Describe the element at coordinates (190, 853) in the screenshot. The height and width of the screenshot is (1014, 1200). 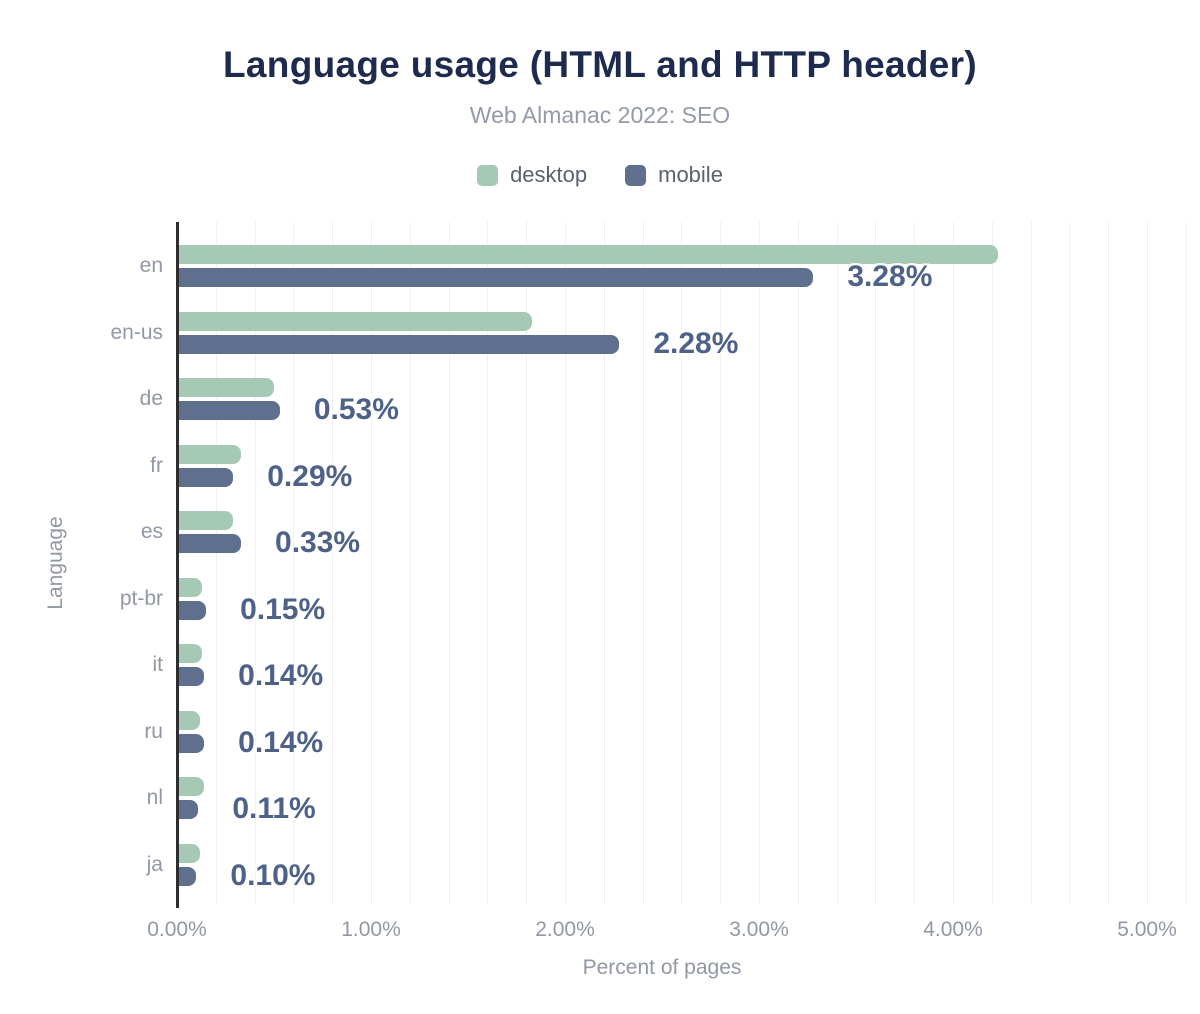
I see `bar-desktop-ja` at that location.